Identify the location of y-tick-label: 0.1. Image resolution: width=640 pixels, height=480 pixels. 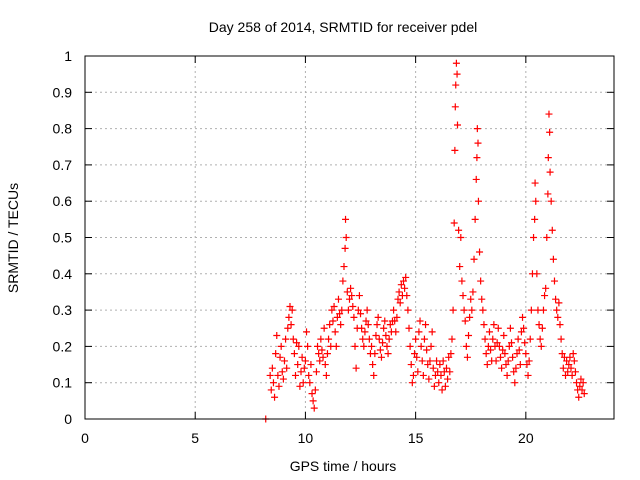
(63, 383).